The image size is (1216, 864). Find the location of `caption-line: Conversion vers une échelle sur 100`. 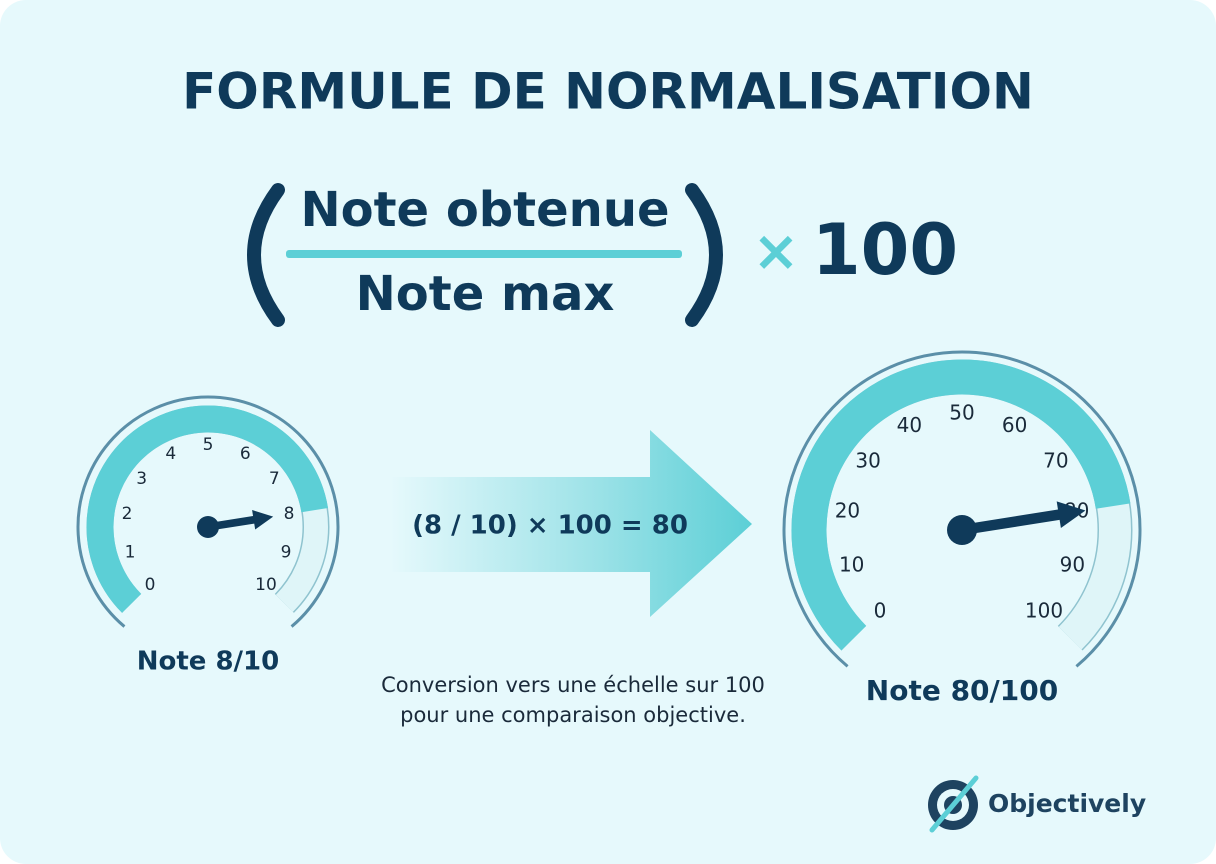

caption-line: Conversion vers une échelle sur 100 is located at coordinates (573, 685).